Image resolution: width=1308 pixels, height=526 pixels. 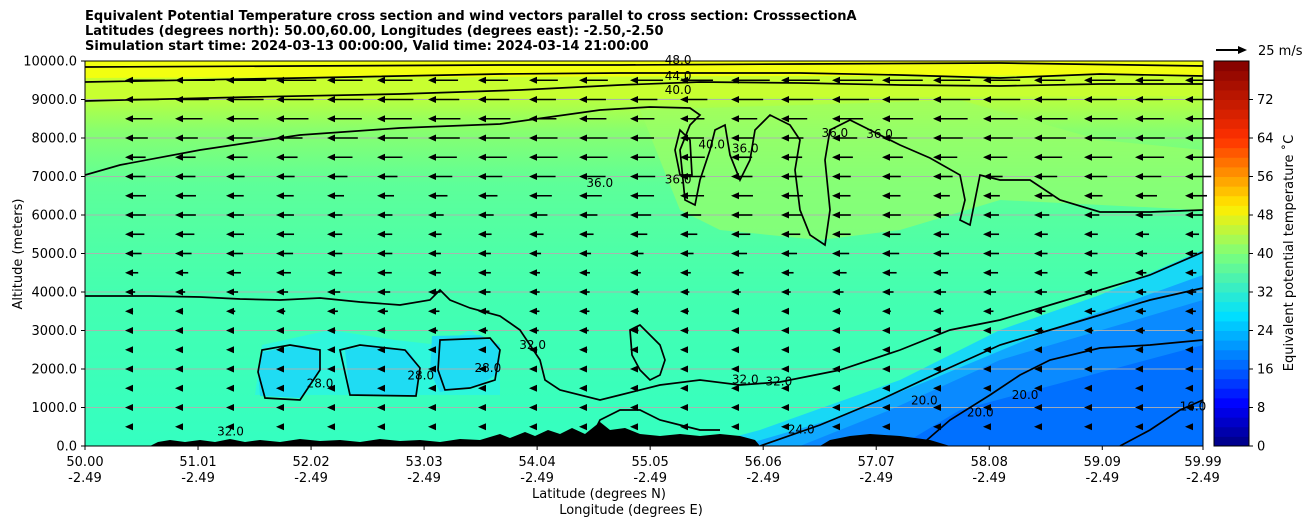 I want to click on x-axis-label-2: Longitude (degrees E), so click(x=631, y=510).